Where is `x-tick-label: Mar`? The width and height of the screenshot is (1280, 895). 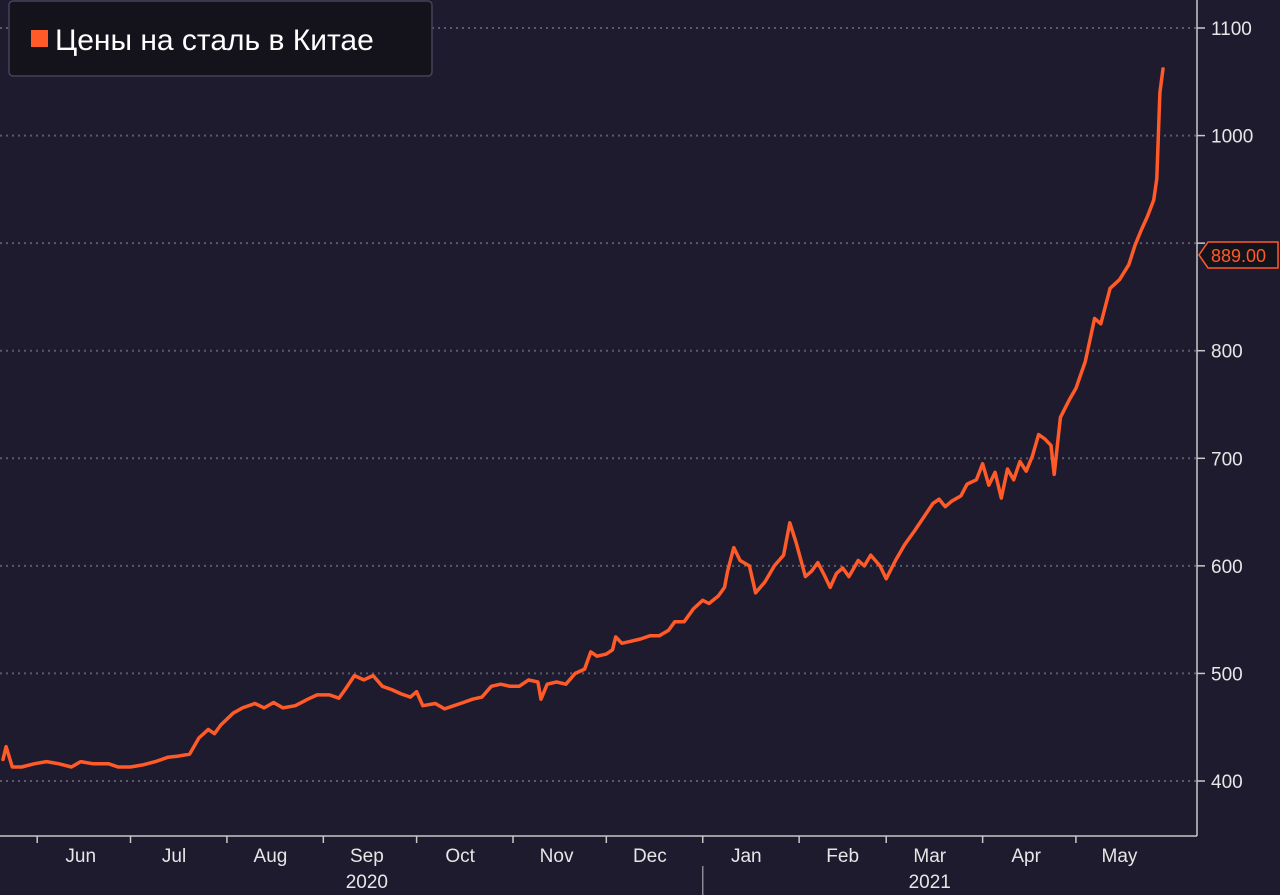 x-tick-label: Mar is located at coordinates (929, 856).